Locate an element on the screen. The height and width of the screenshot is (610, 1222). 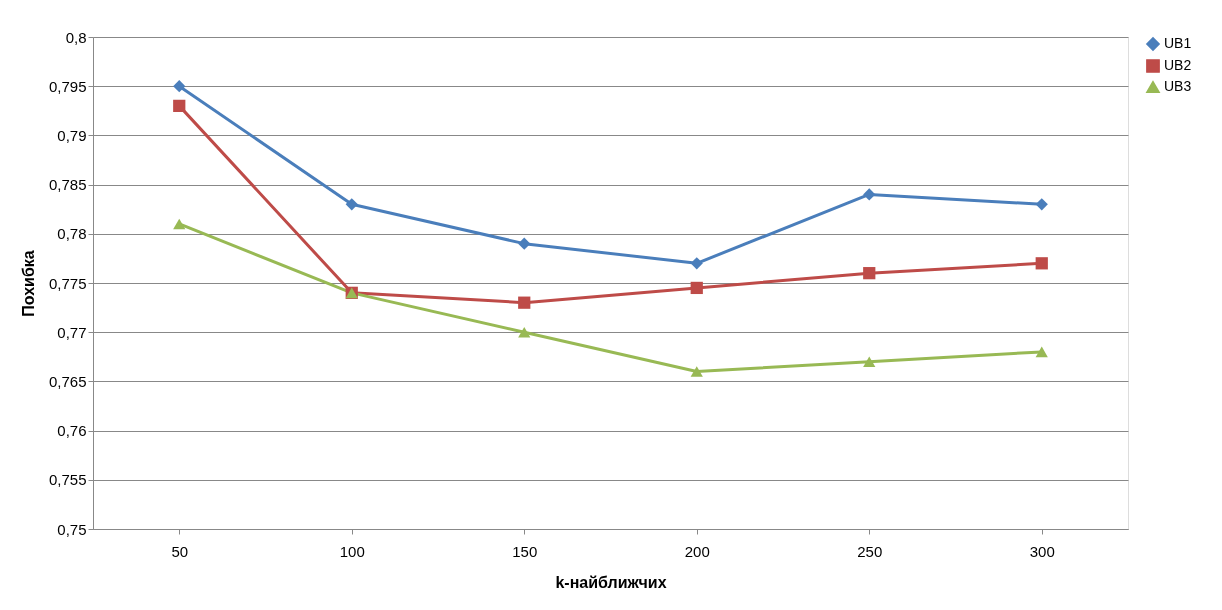
x-tick-label: 100 is located at coordinates (352, 551).